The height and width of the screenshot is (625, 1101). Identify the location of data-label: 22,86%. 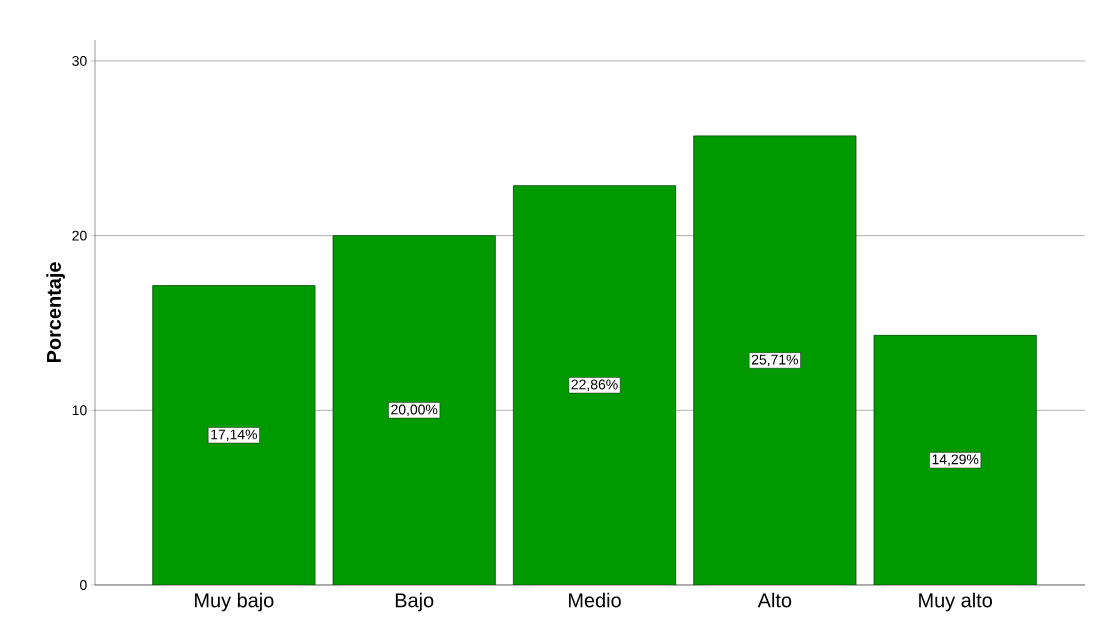
(594, 385).